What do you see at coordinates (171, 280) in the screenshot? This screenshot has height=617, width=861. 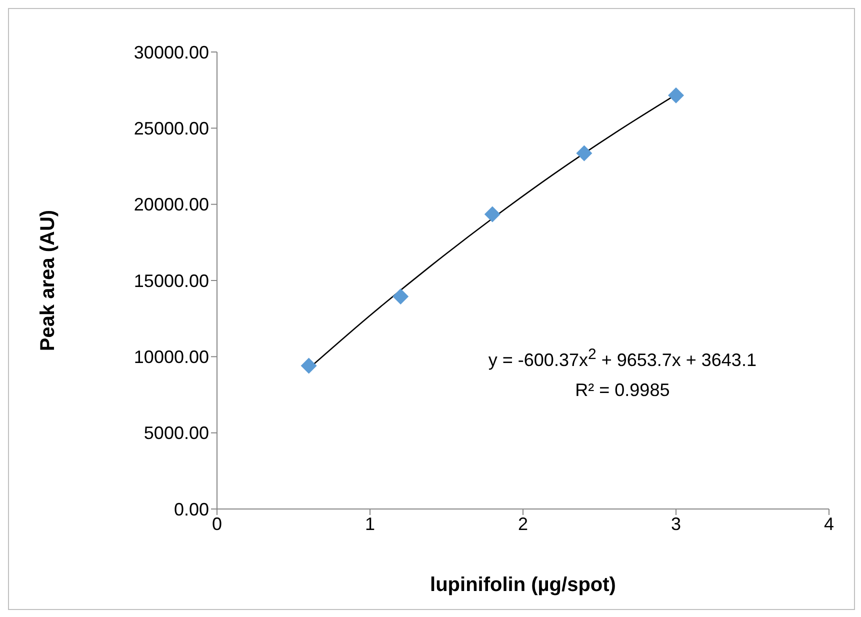 I see `y-tick-label: 15000.00` at bounding box center [171, 280].